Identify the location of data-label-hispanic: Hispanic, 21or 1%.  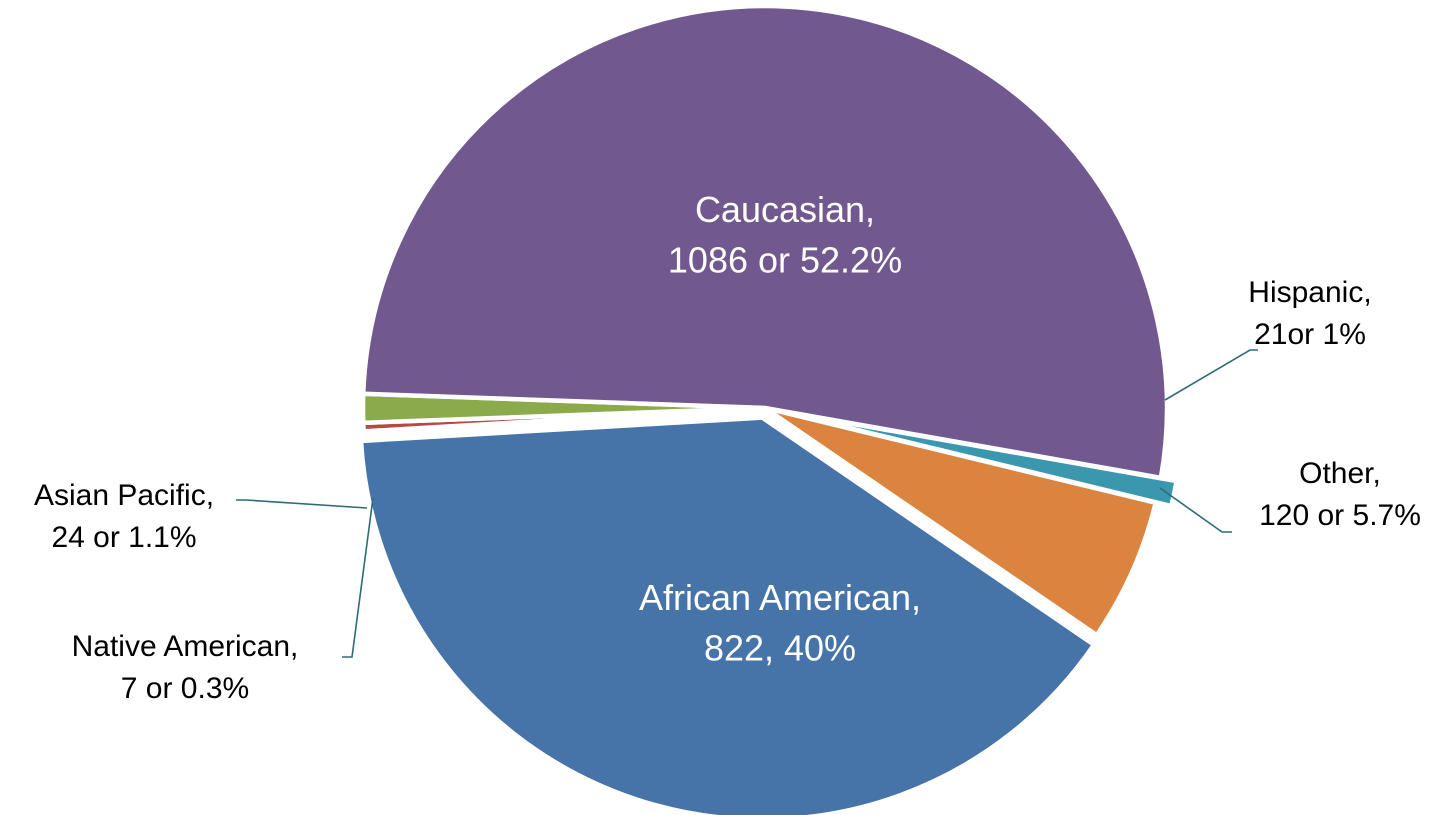
(1309, 313).